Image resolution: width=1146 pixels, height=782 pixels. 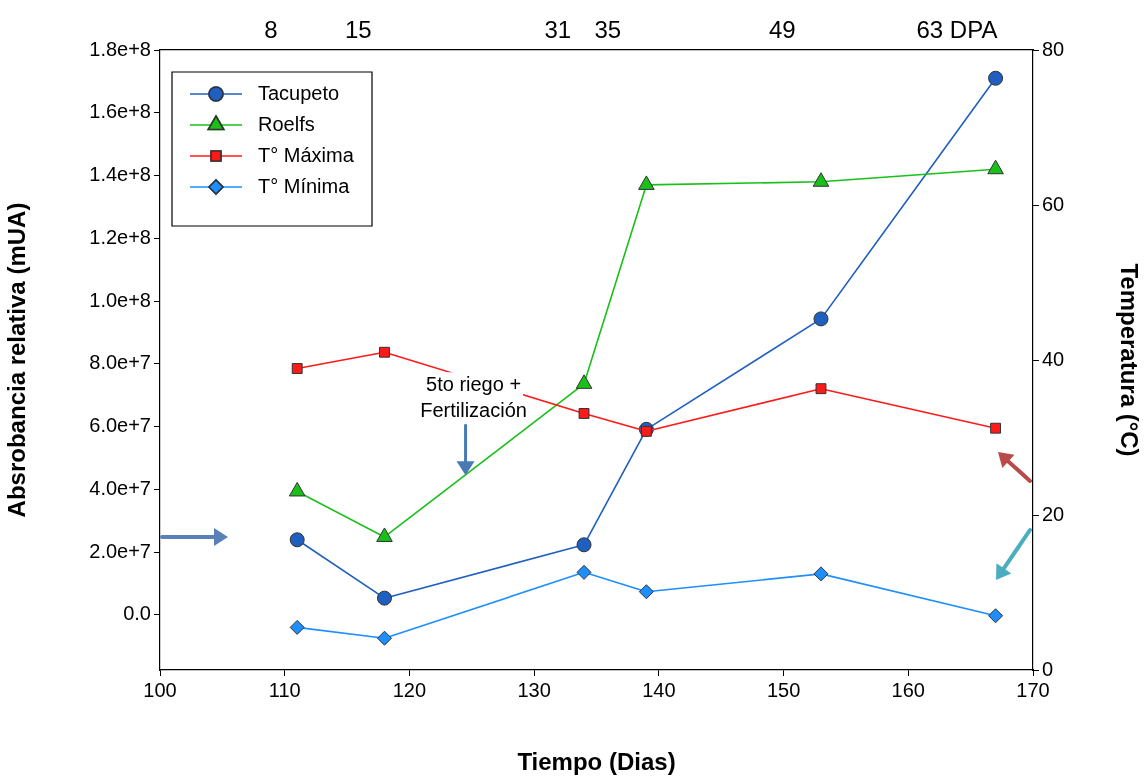 I want to click on x-axis-title: Tiempo (Dias), so click(x=596, y=762).